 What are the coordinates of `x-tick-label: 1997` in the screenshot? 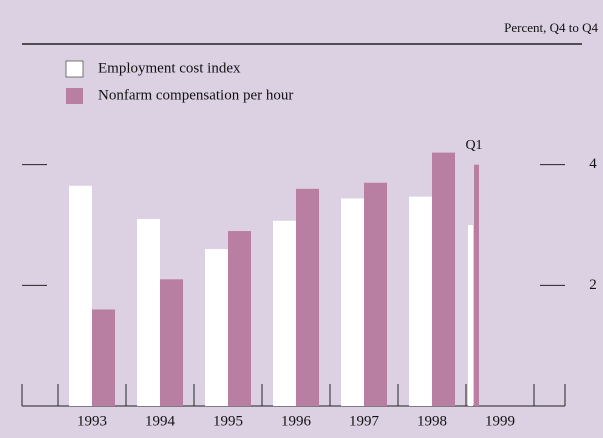 It's located at (364, 421).